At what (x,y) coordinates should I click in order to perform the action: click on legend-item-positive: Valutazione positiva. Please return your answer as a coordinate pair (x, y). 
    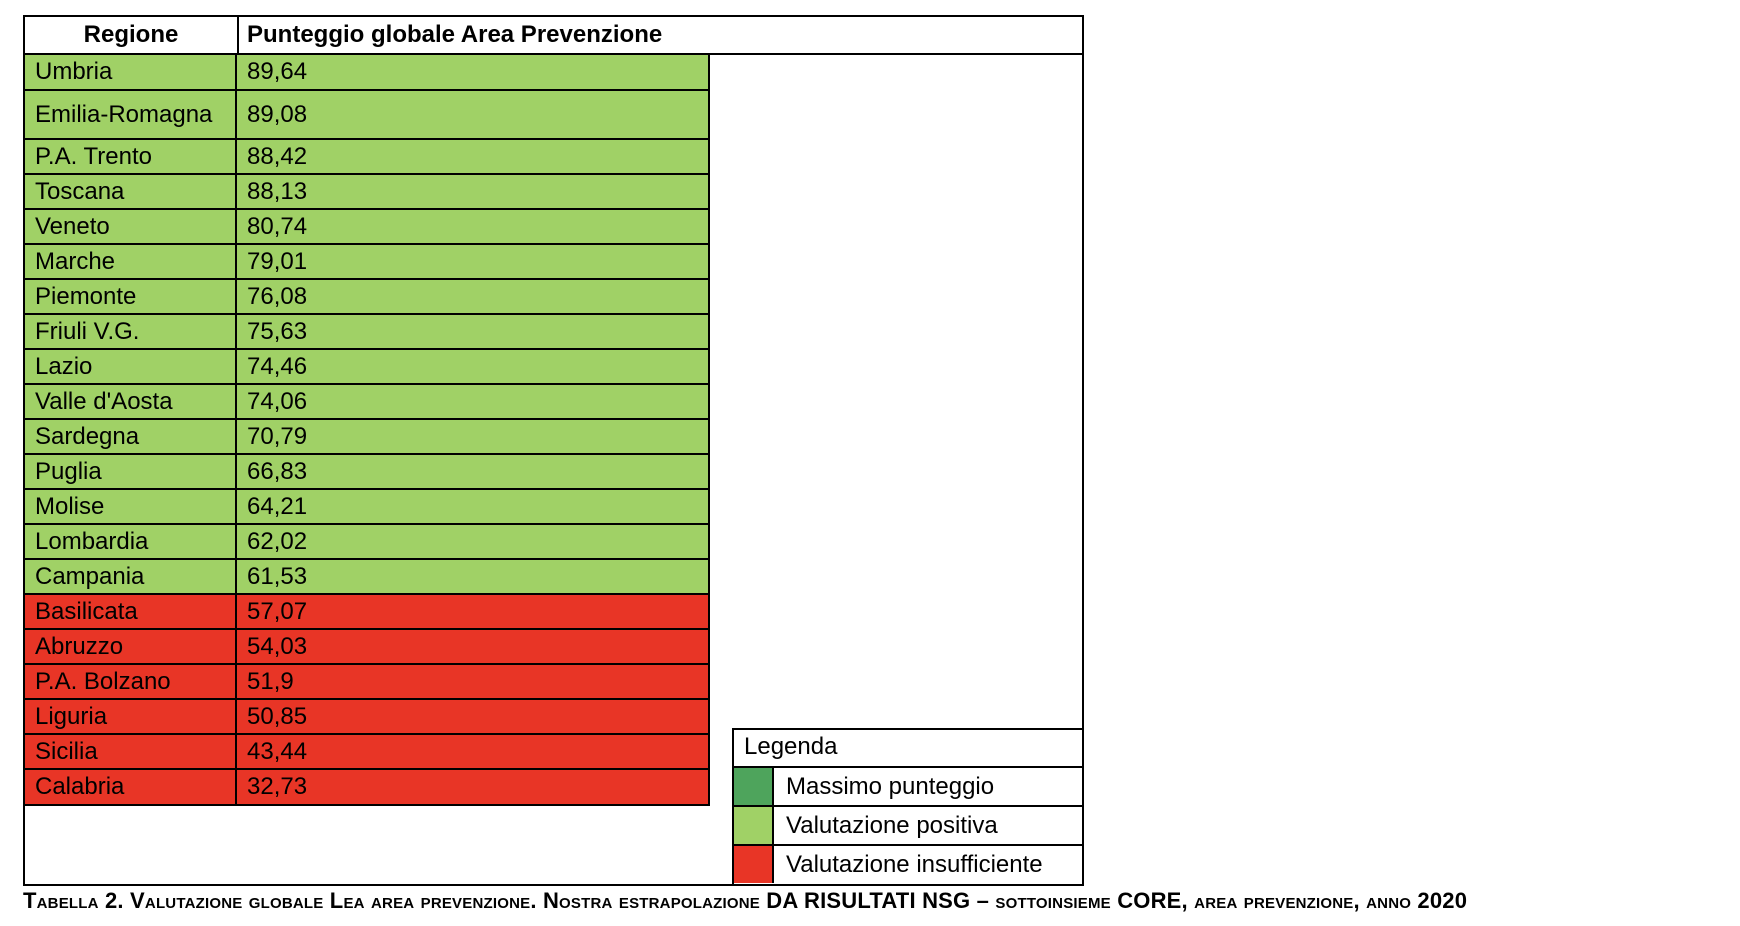
    Looking at the image, I should click on (908, 826).